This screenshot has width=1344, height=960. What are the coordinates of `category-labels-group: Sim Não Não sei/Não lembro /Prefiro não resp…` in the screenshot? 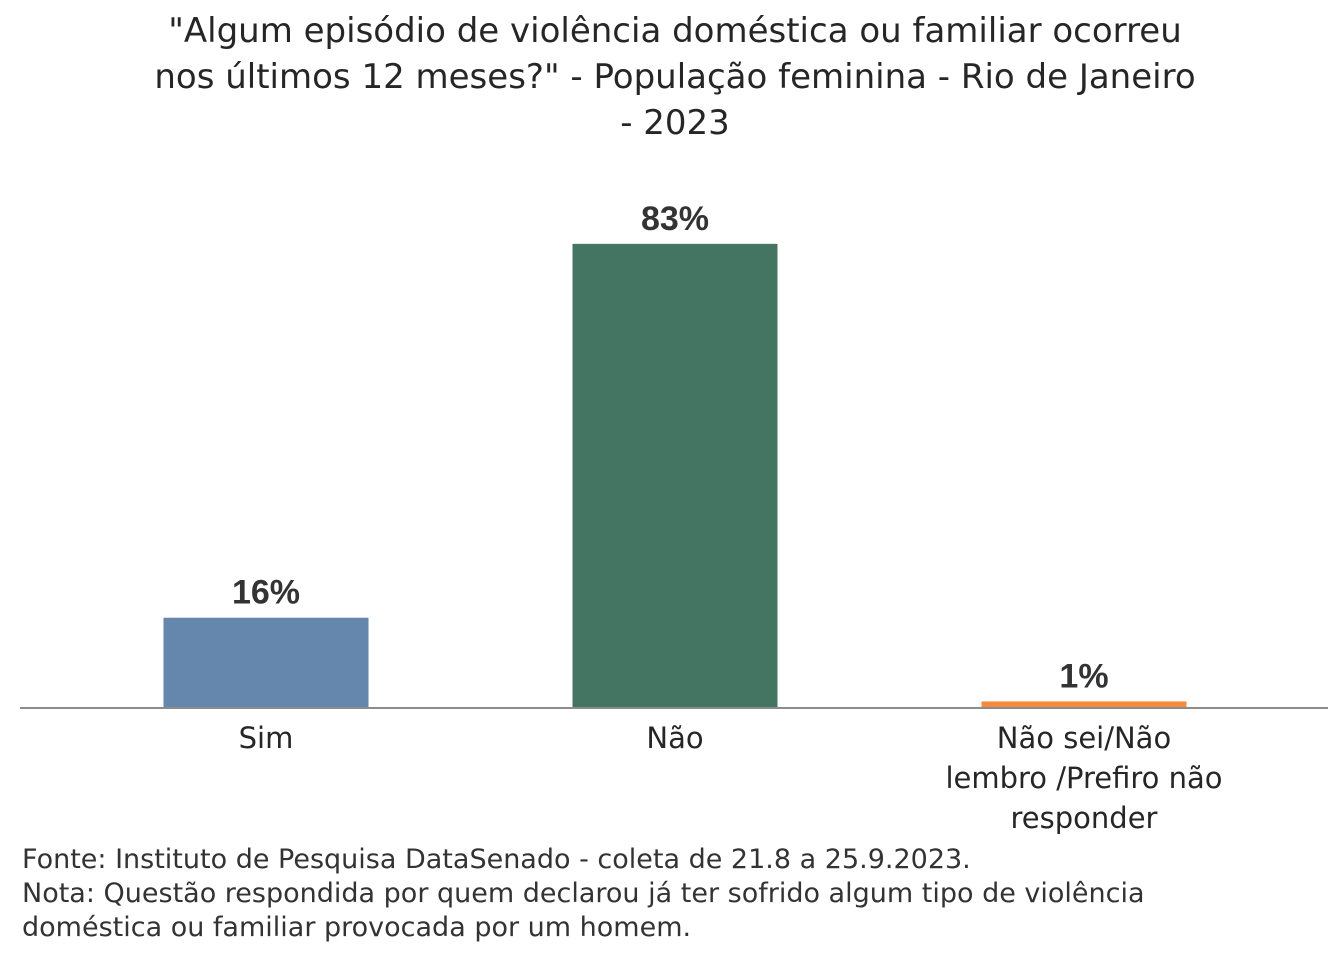 It's located at (731, 778).